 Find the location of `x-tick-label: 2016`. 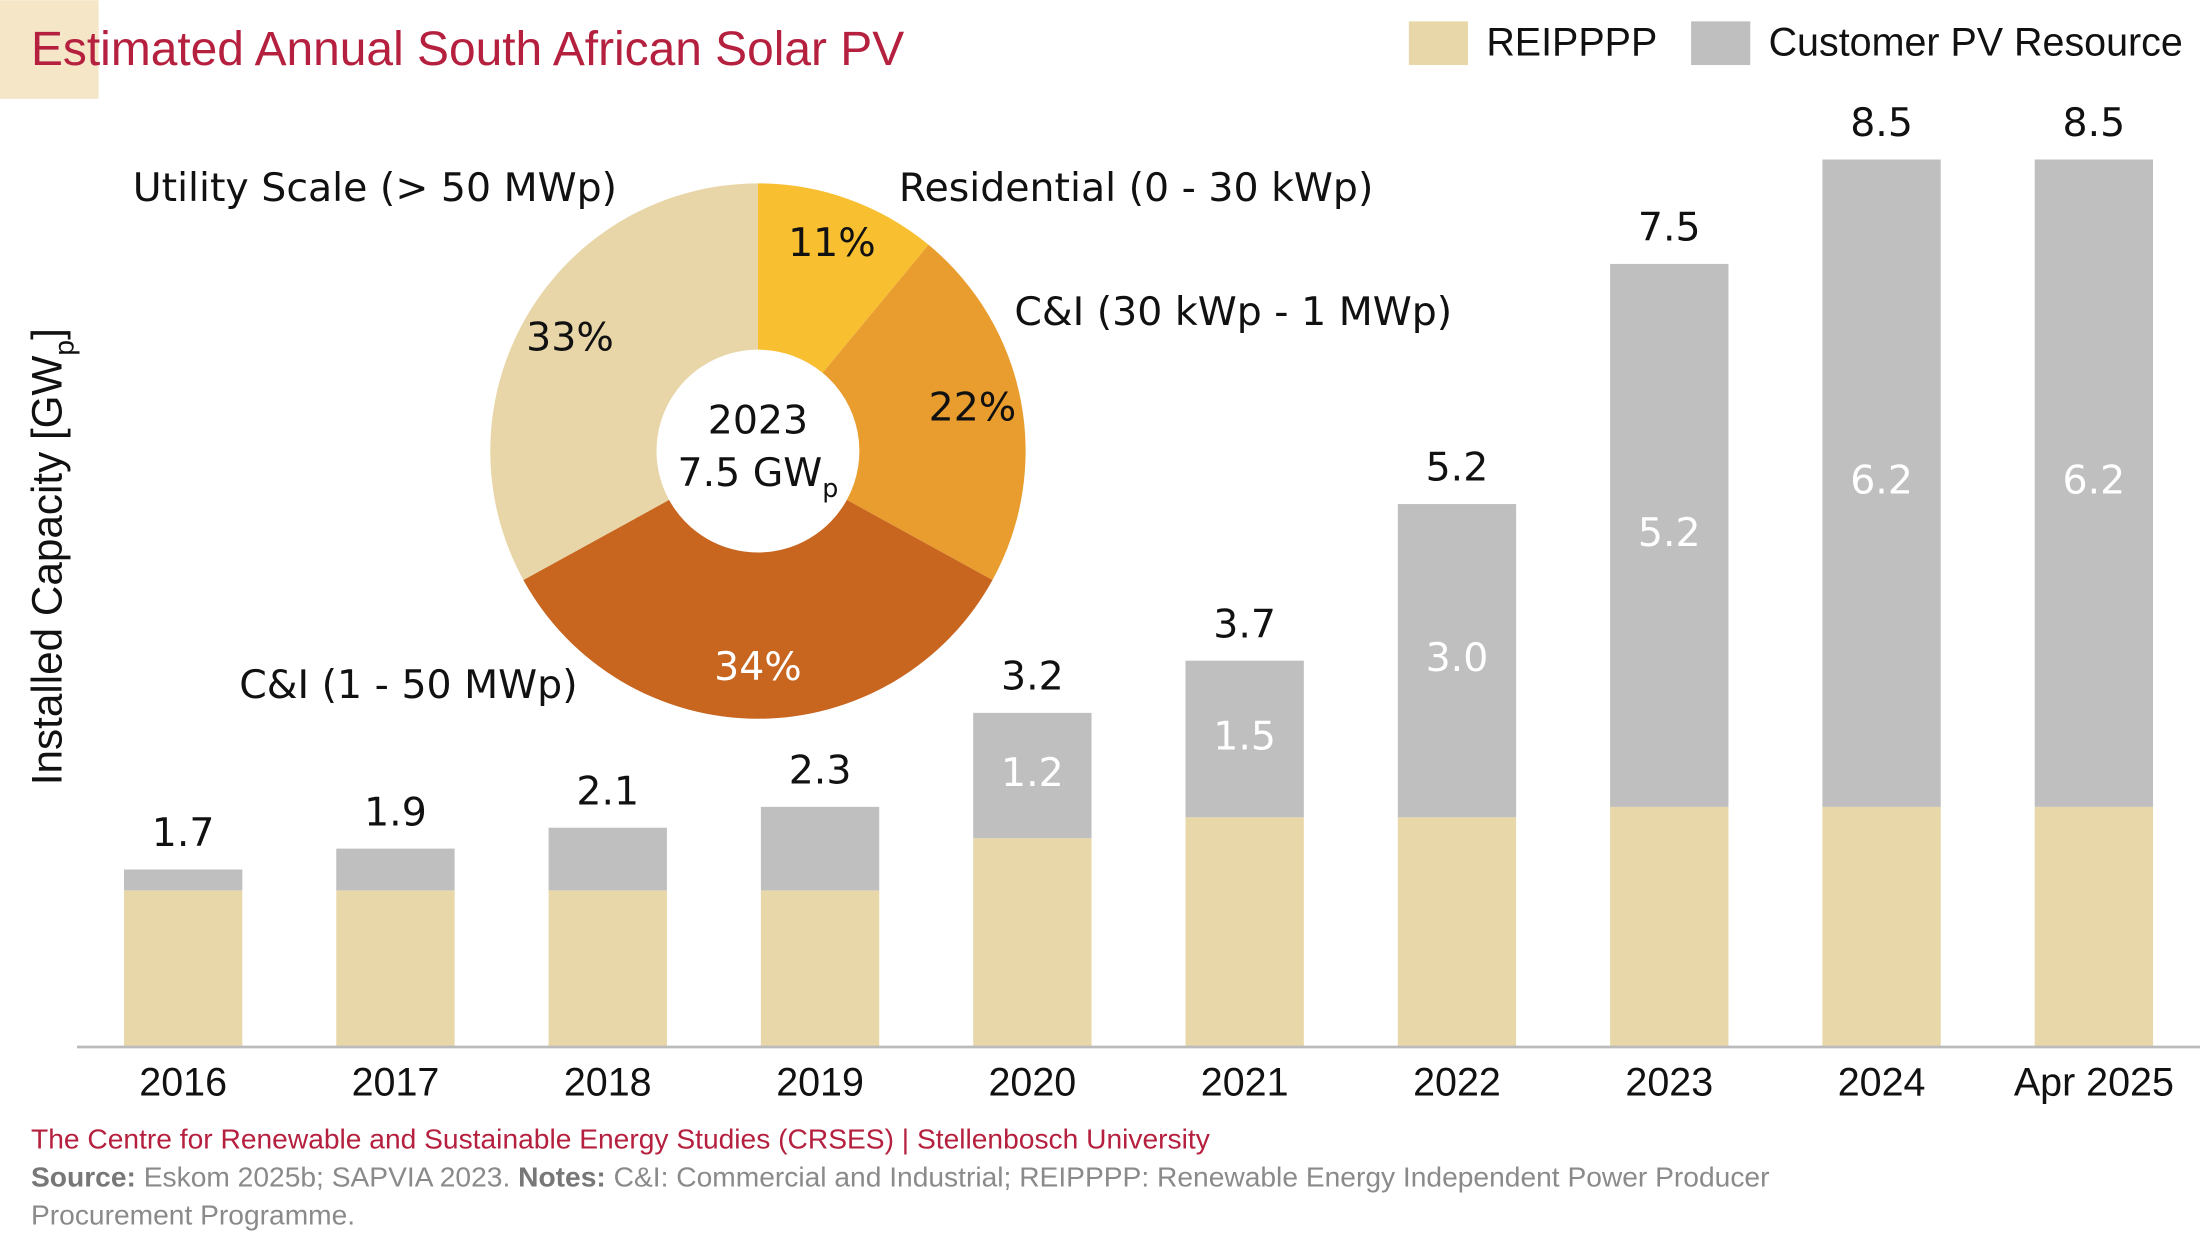

x-tick-label: 2016 is located at coordinates (183, 1082).